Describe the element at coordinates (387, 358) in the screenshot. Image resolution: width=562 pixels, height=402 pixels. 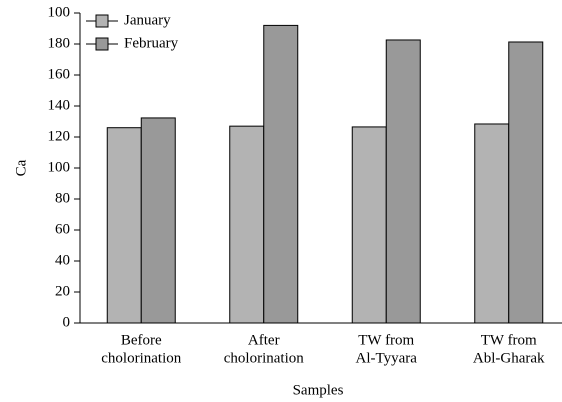
I see `x-tick-label: Al-Tyyara` at that location.